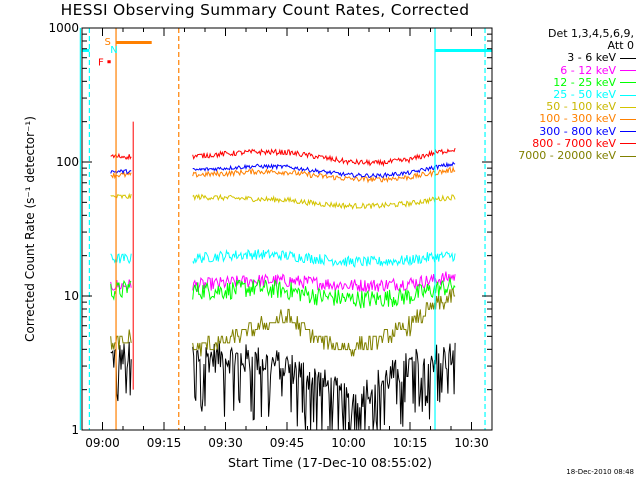 Image resolution: width=640 pixels, height=480 pixels. What do you see at coordinates (63, 28) in the screenshot?
I see `y-tick-label: 1000` at bounding box center [63, 28].